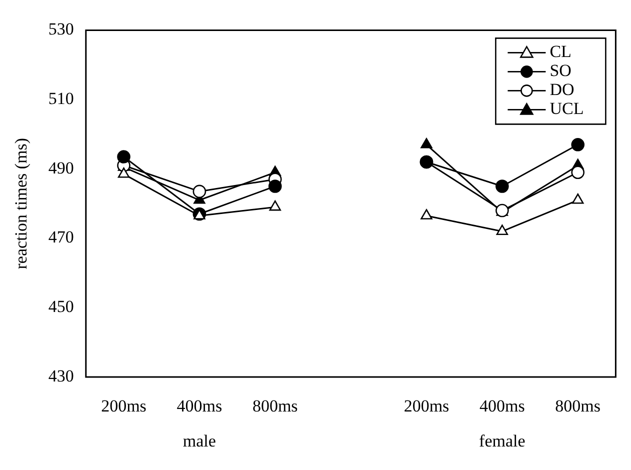 The height and width of the screenshot is (470, 631). I want to click on y-tick-label: 490, so click(61, 168).